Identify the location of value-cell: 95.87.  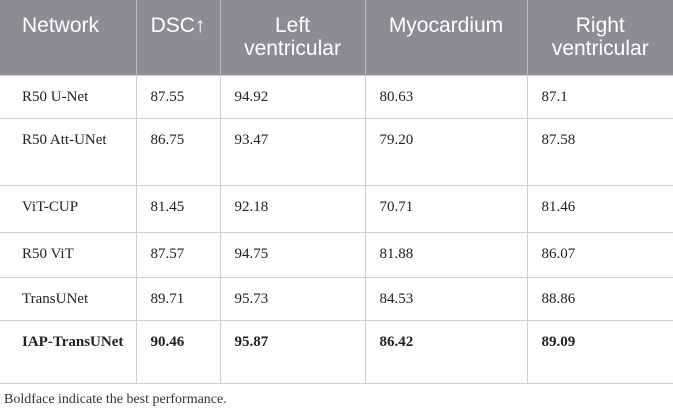
(292, 351).